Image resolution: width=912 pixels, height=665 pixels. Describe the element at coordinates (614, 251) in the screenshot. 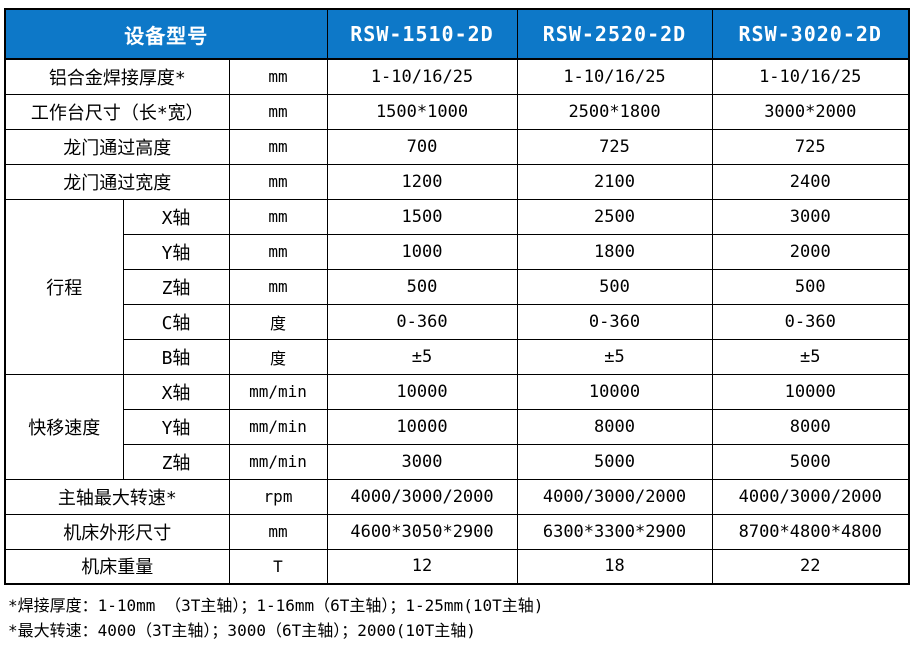

I see `value-cell: 1800` at that location.